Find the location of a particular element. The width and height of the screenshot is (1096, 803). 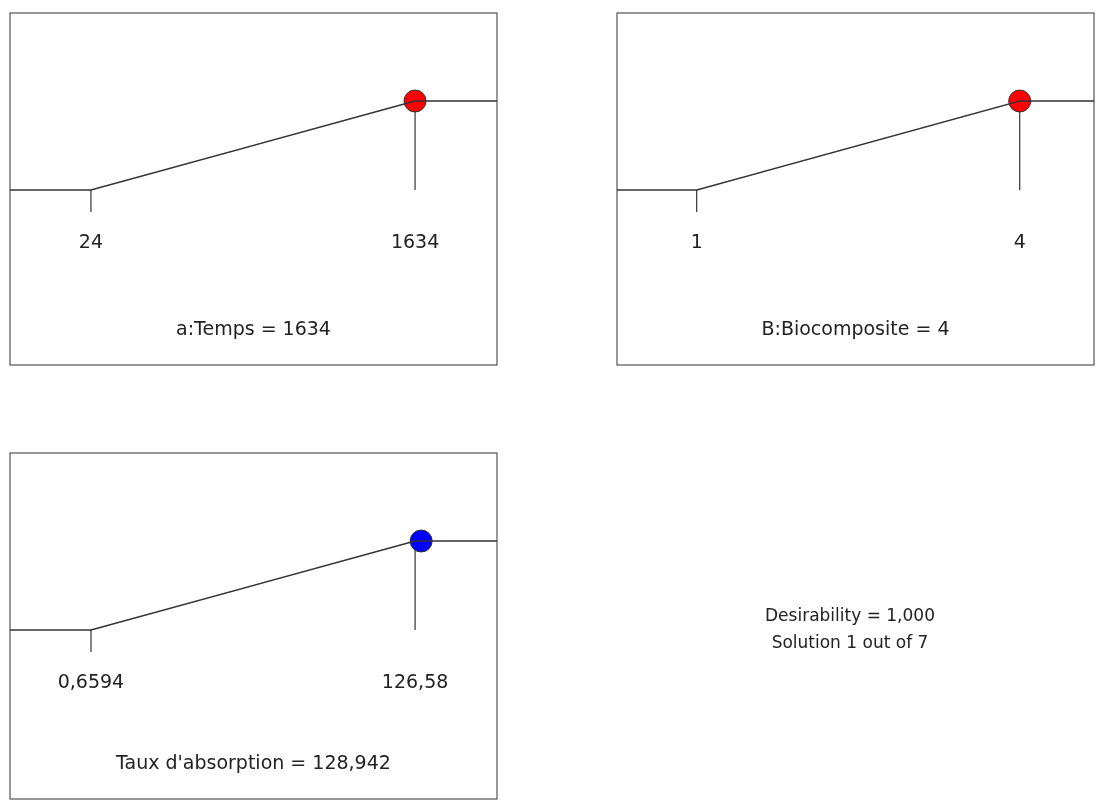

x-tick-label: 1634 is located at coordinates (415, 241).